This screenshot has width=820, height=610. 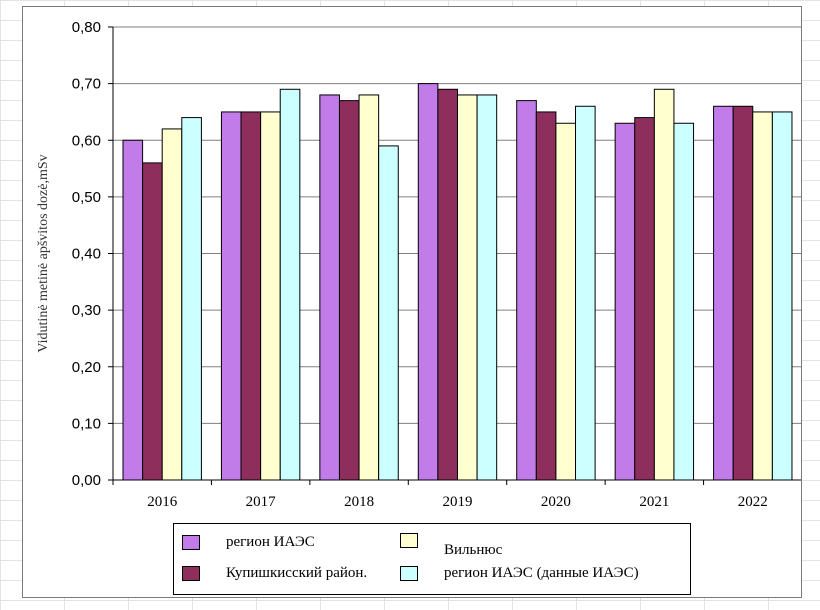 I want to click on legend-item-3: регион ИАЭС (данные ИАЭС), so click(x=519, y=573).